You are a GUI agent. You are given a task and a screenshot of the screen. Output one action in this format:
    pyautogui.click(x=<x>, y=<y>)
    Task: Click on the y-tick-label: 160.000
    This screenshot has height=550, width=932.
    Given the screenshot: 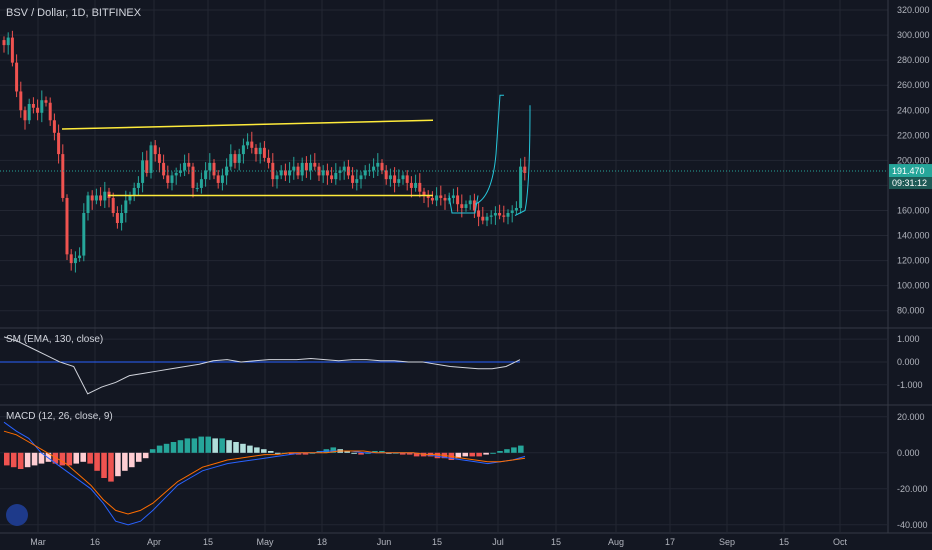 What is the action you would take?
    pyautogui.click(x=913, y=210)
    